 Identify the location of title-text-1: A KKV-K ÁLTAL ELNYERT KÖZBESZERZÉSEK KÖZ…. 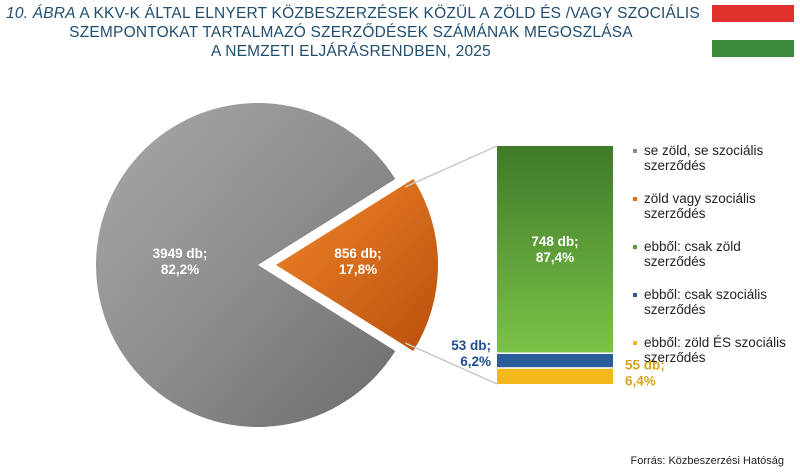
(389, 13).